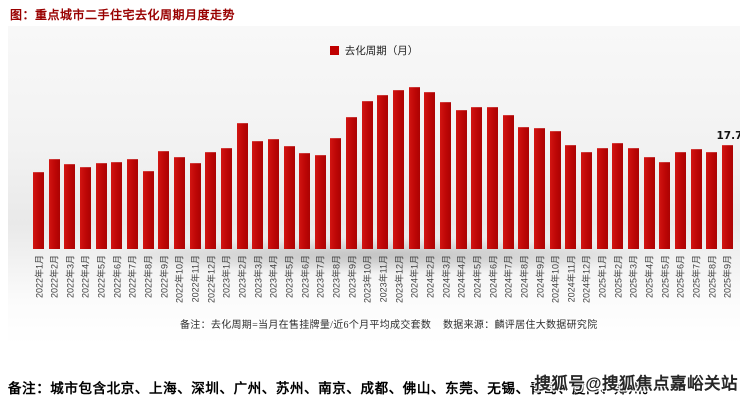  What do you see at coordinates (334, 50) in the screenshot?
I see `legend-swatch-icon` at bounding box center [334, 50].